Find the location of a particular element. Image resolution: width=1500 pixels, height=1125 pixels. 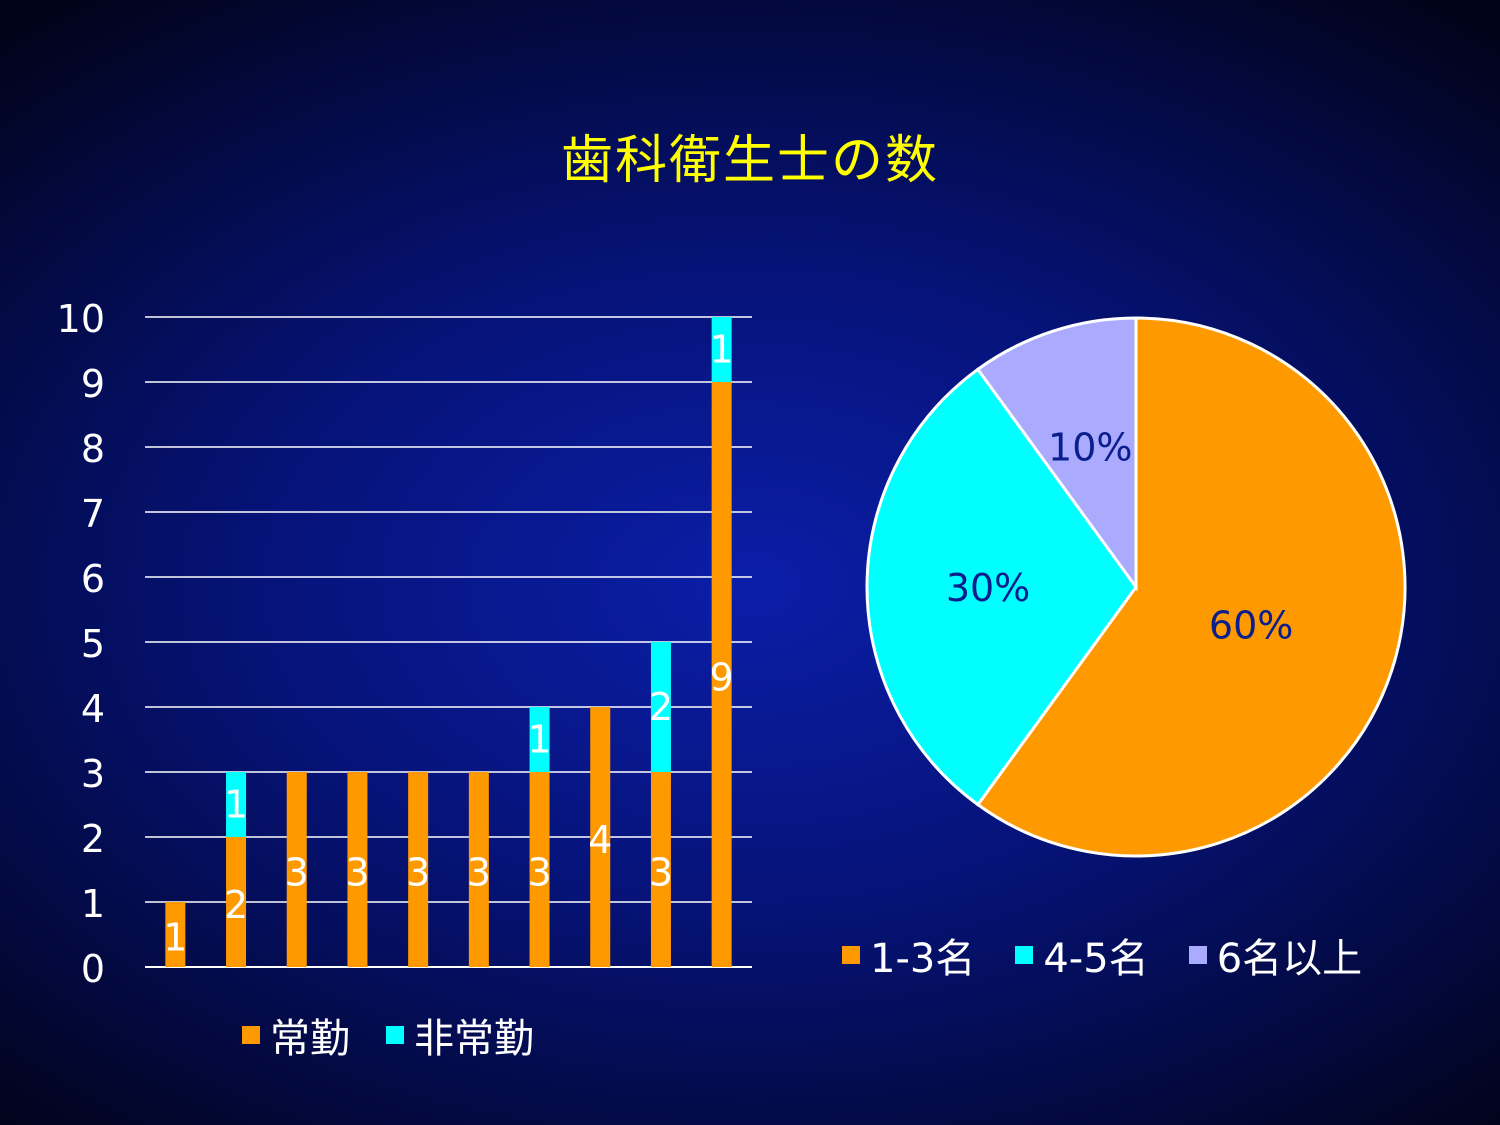

pie-slice-label: 30% is located at coordinates (988, 588).